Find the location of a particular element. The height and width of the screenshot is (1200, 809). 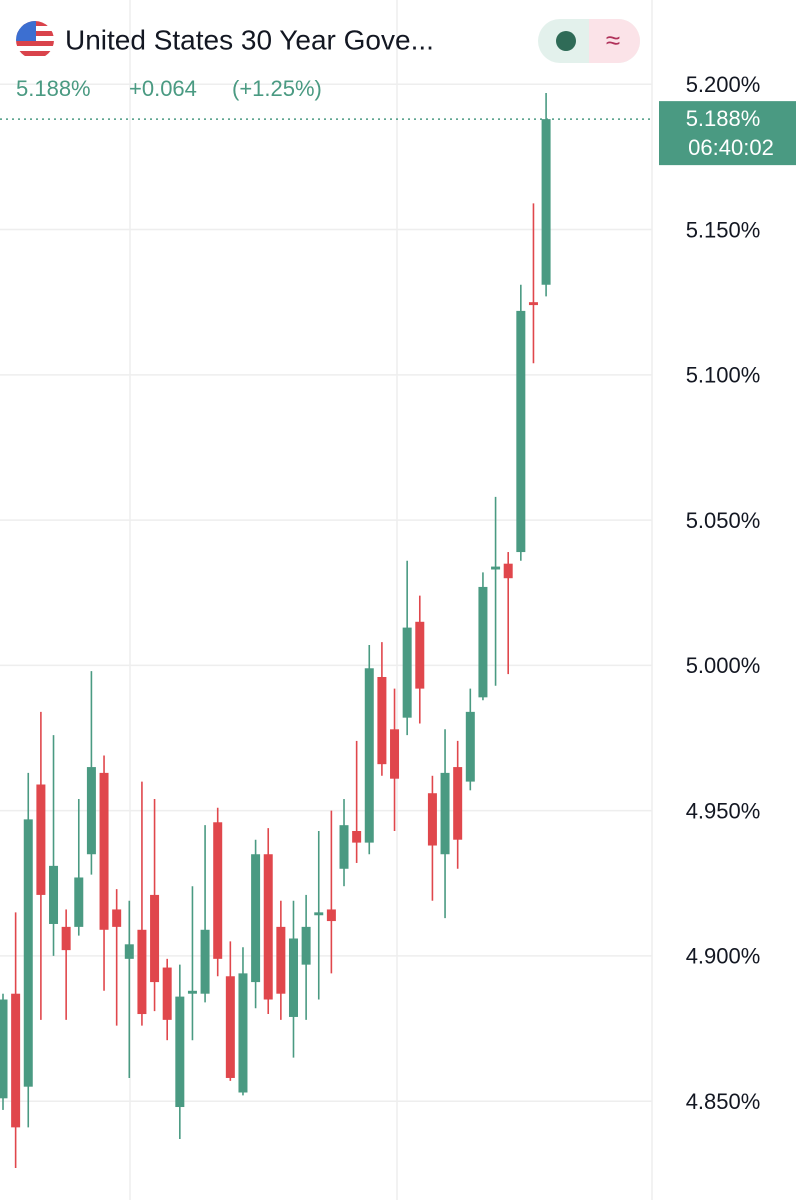

y-tick-label: 4.900% is located at coordinates (723, 956).